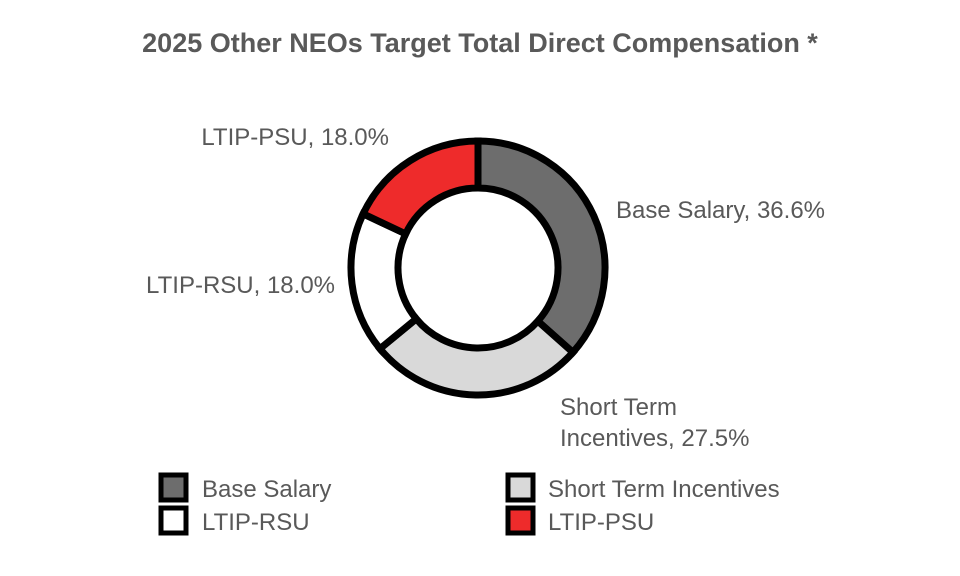  What do you see at coordinates (256, 522) in the screenshot?
I see `legend-label-ltip-rsu: LTIP-RSU` at bounding box center [256, 522].